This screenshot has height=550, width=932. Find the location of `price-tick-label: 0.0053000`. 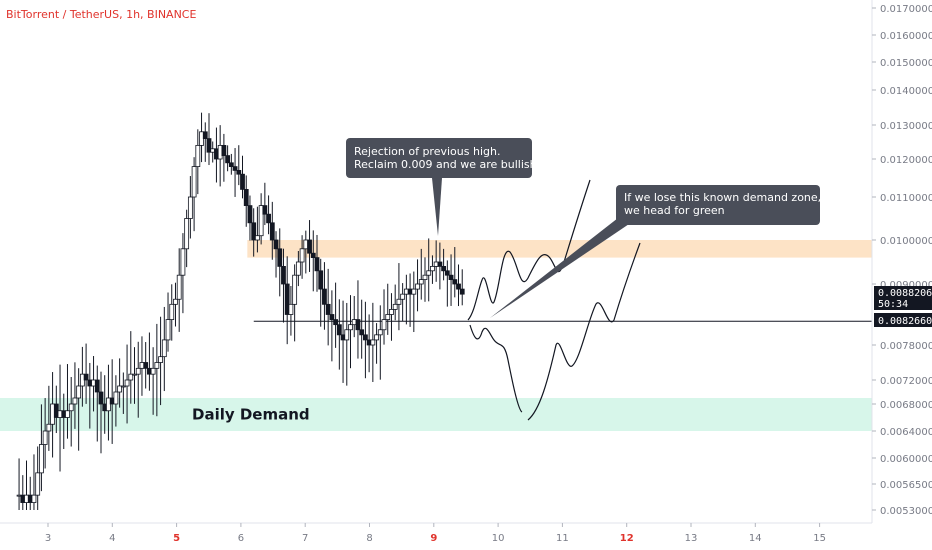

price-tick-label: 0.0053000 is located at coordinates (906, 511).